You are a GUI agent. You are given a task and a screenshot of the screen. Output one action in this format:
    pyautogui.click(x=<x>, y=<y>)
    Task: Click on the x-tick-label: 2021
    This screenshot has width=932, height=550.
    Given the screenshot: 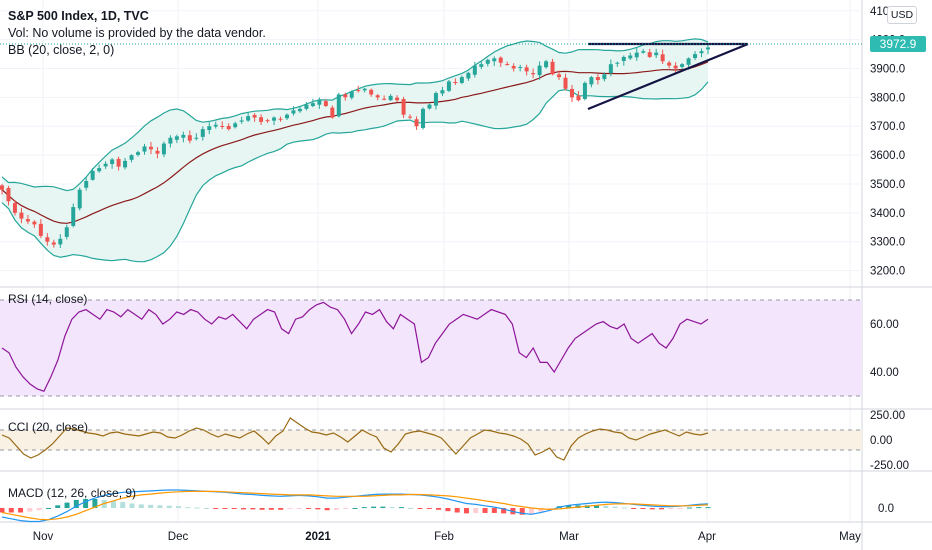 What is the action you would take?
    pyautogui.click(x=318, y=537)
    